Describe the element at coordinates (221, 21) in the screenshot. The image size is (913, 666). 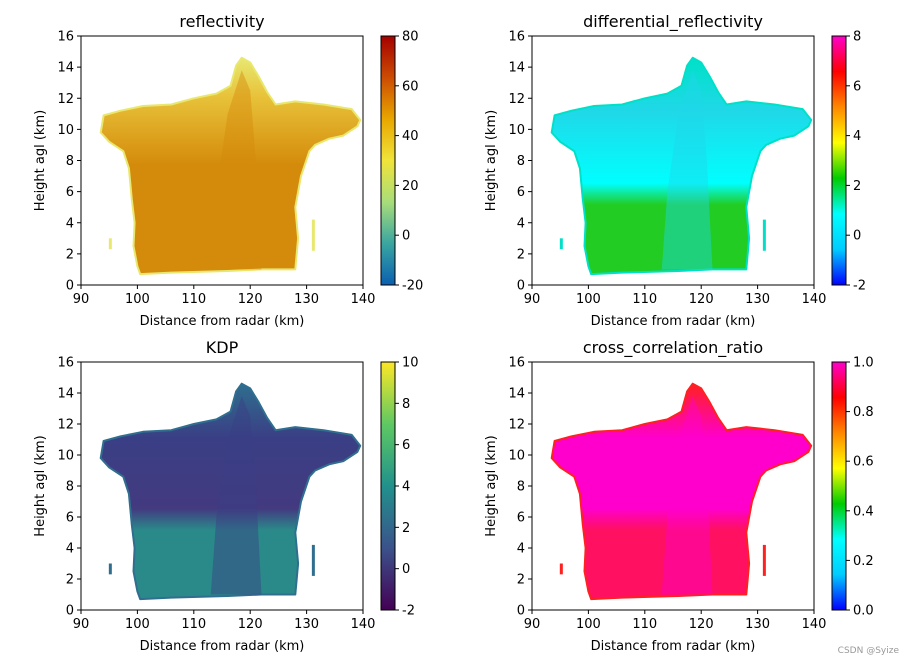
I see `chart-title: reflectivity` at that location.